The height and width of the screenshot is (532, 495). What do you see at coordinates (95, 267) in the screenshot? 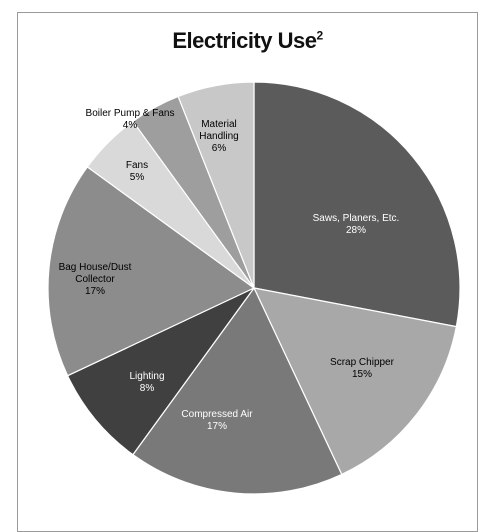
I see `slice-category-label: Bag House/Dust` at bounding box center [95, 267].